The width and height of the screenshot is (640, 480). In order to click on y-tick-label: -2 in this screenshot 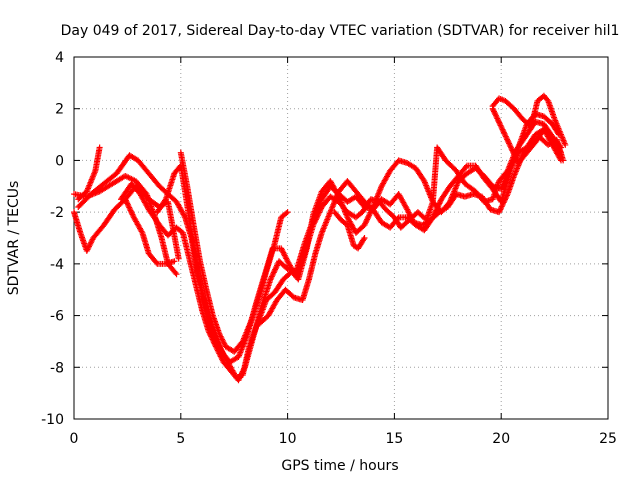, I will do `click(57, 213)`.